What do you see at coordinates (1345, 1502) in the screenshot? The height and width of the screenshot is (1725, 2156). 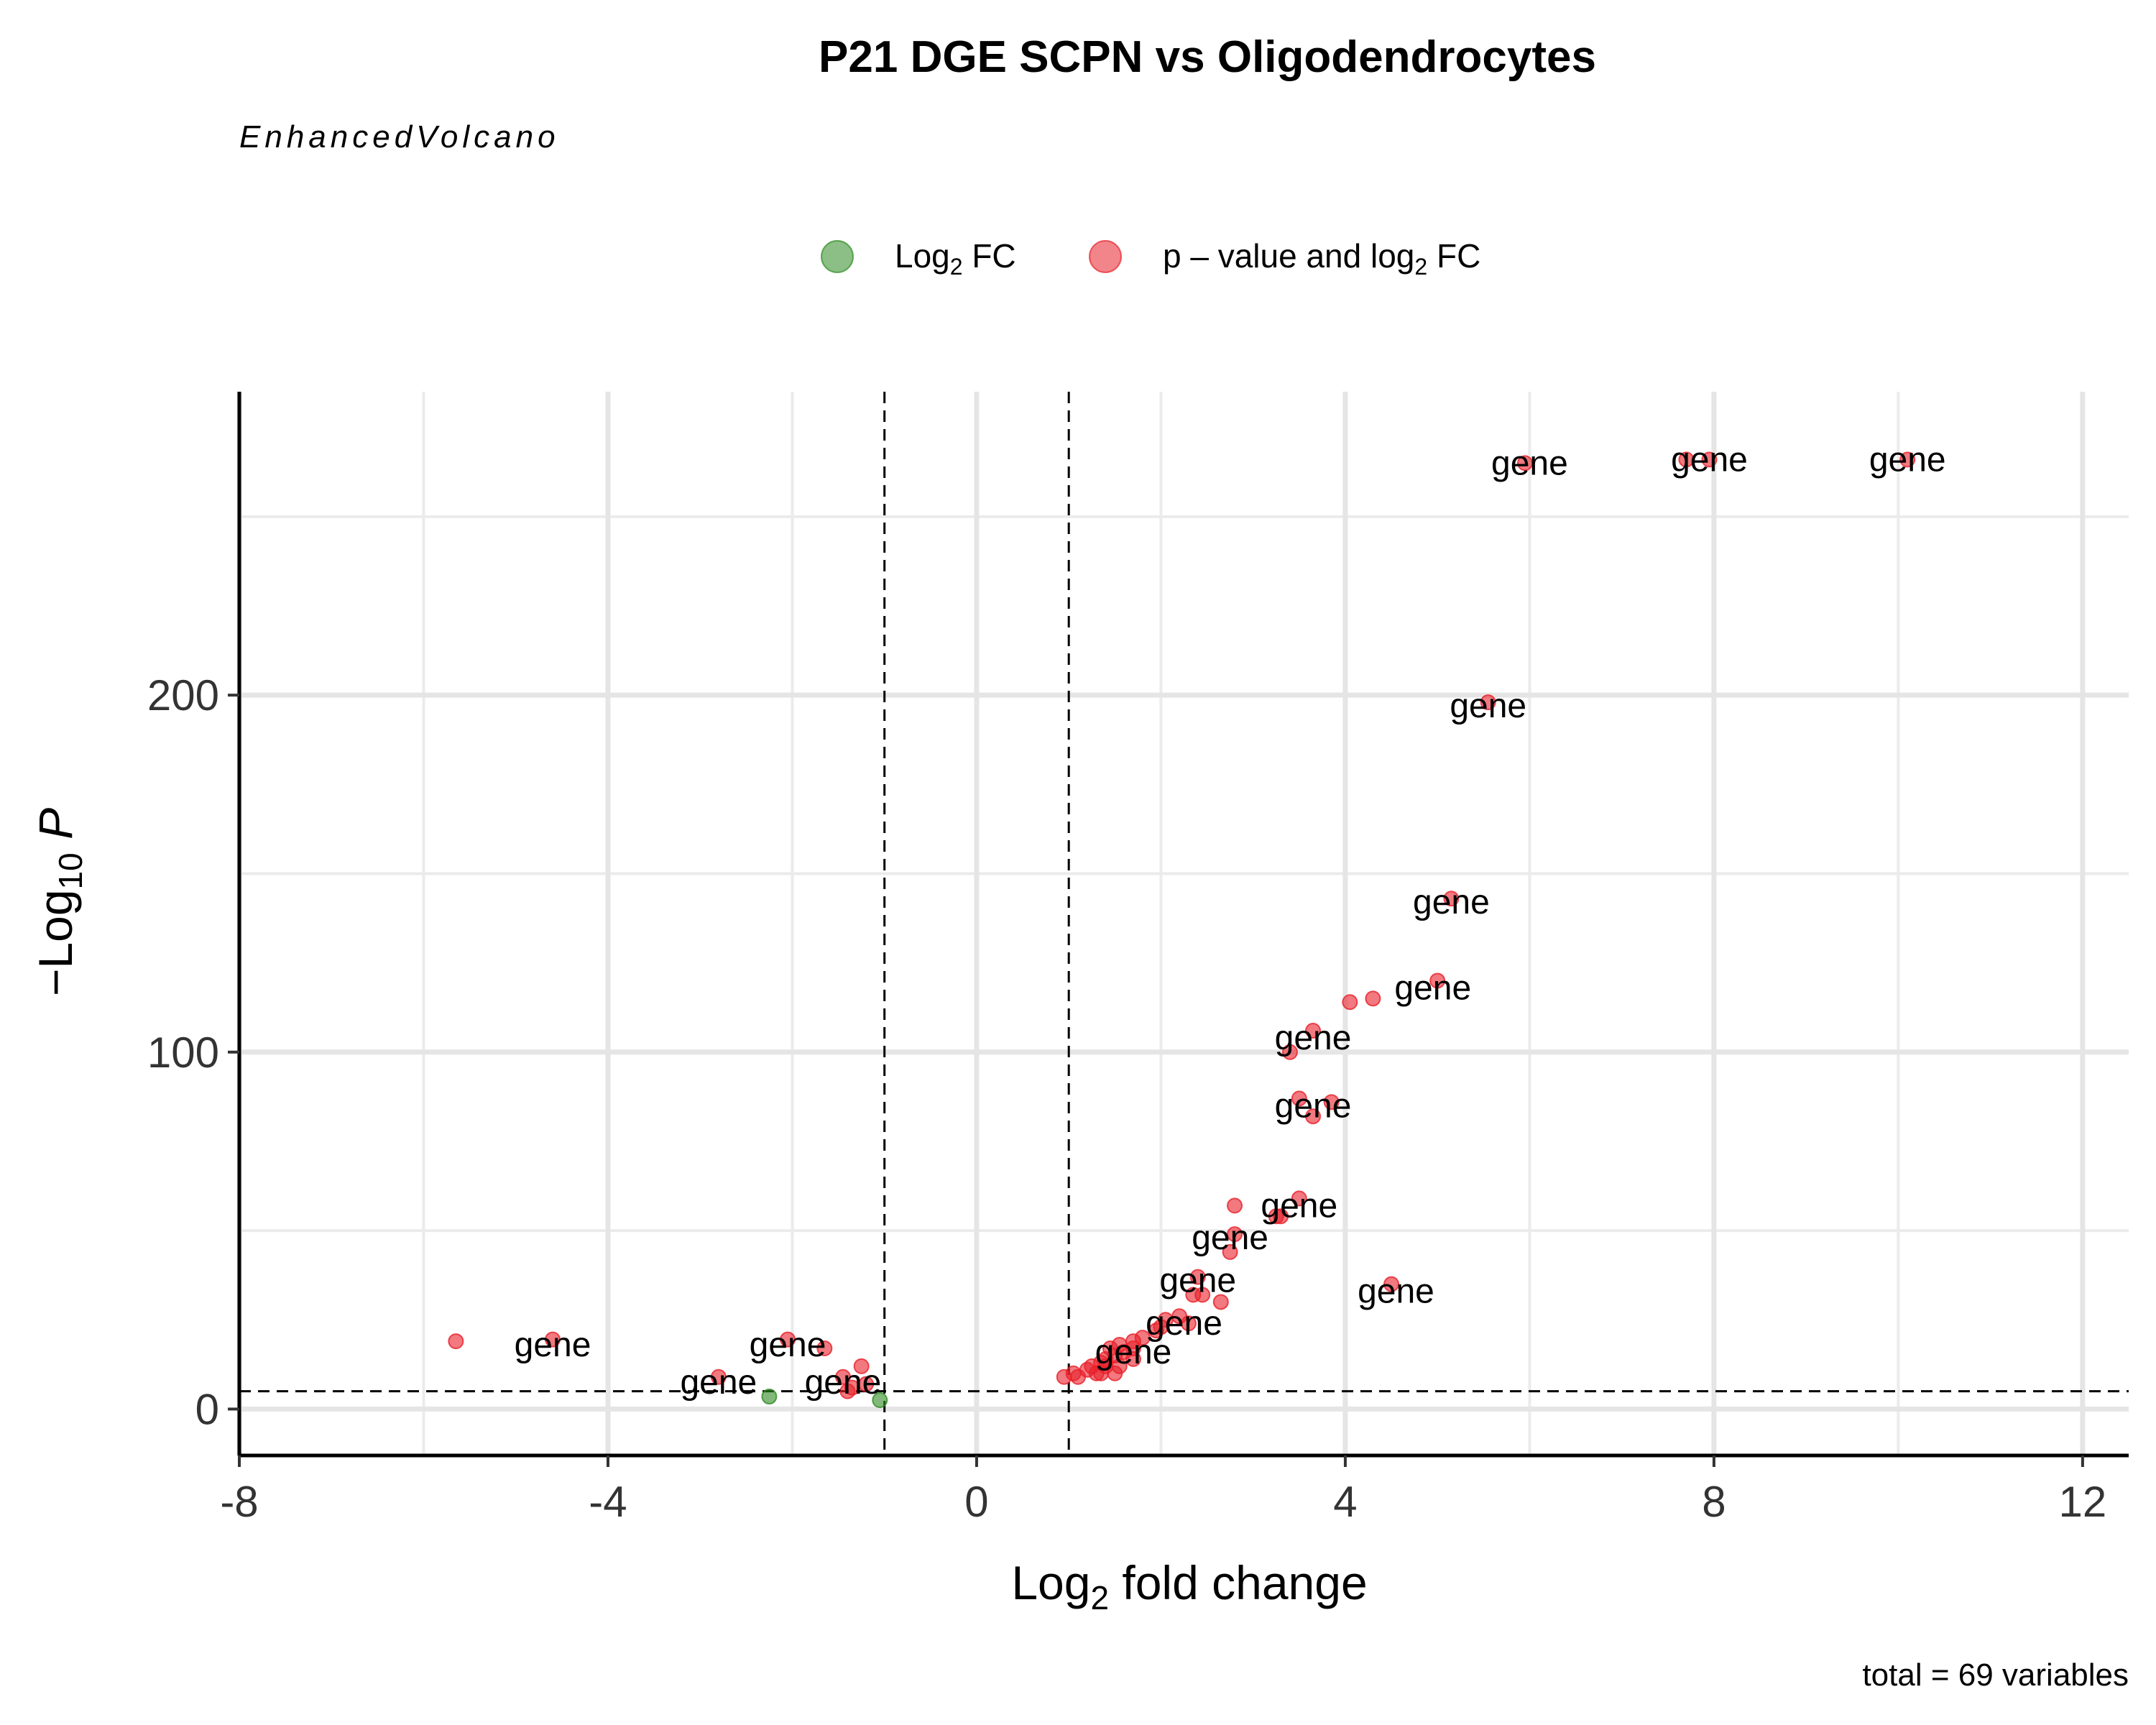 I see `x-tick-label: 4` at bounding box center [1345, 1502].